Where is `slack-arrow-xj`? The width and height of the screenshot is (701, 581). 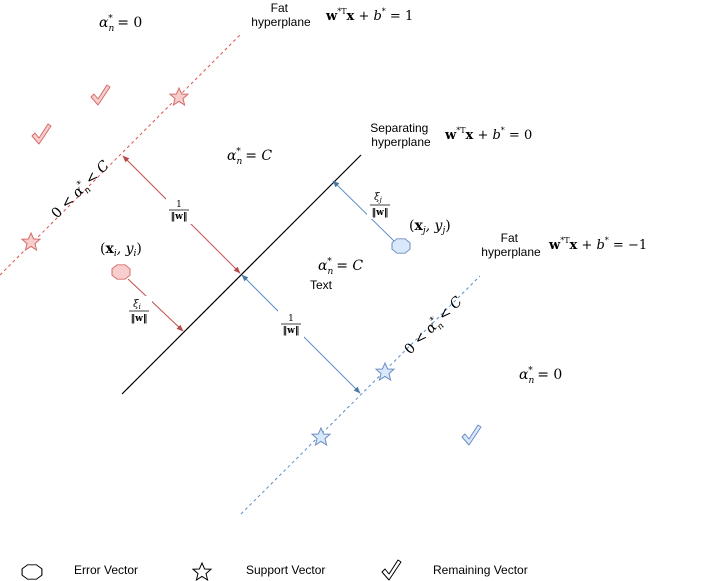
slack-arrow-xj is located at coordinates (364, 211).